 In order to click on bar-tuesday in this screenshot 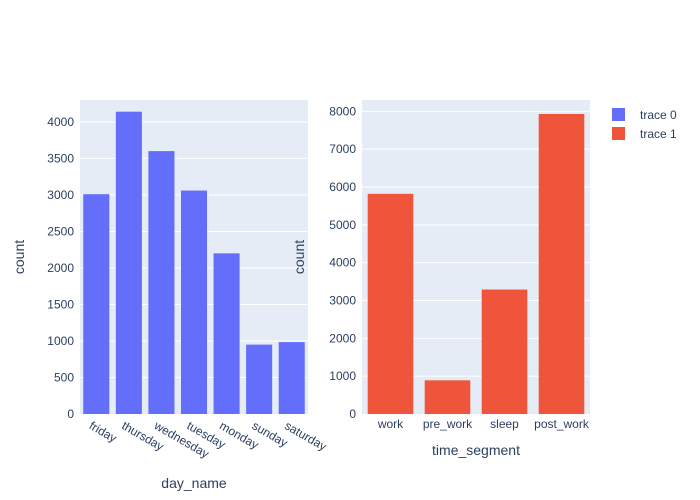, I will do `click(194, 302)`.